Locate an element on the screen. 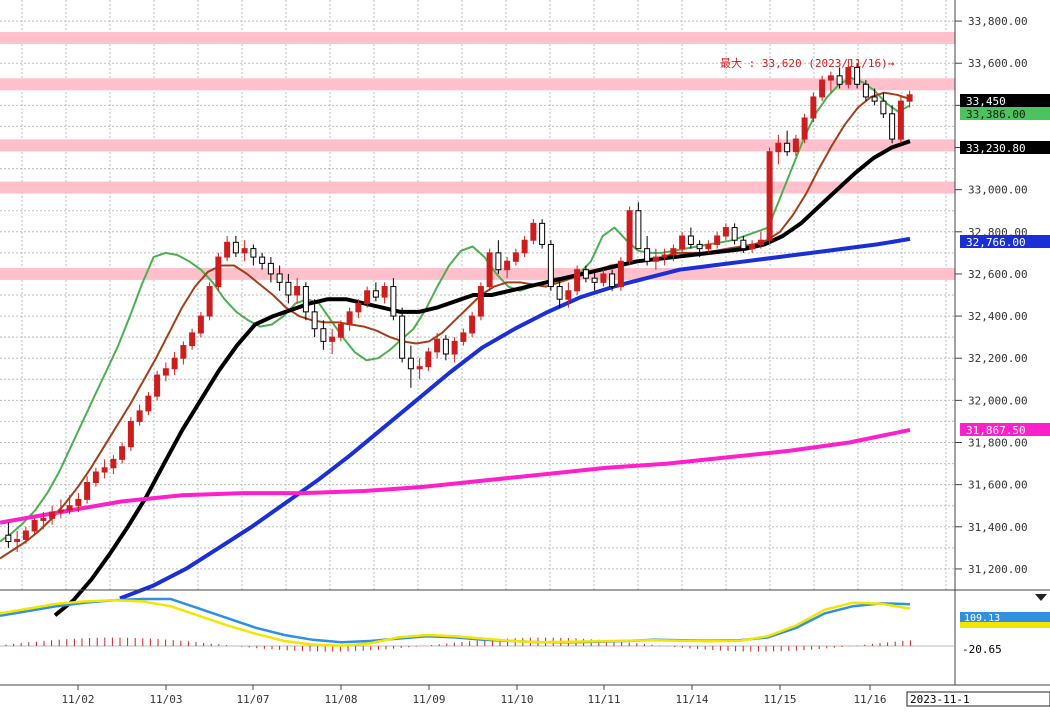 The width and height of the screenshot is (1050, 716). x-tick-label: 11/08 is located at coordinates (340, 699).